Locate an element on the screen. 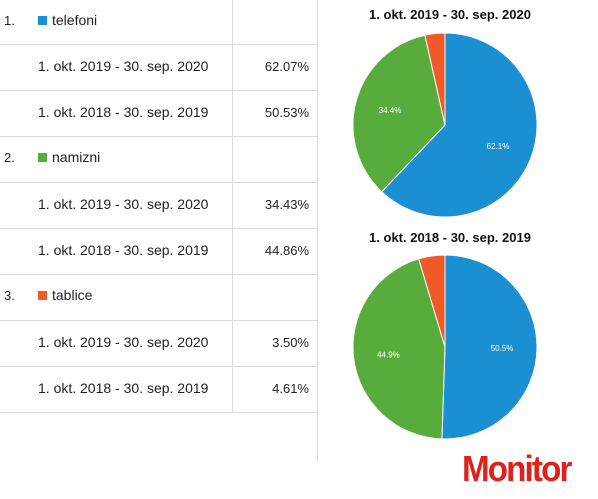 The width and height of the screenshot is (598, 499). pie-chart: 62.1% 34.4% is located at coordinates (445, 125).